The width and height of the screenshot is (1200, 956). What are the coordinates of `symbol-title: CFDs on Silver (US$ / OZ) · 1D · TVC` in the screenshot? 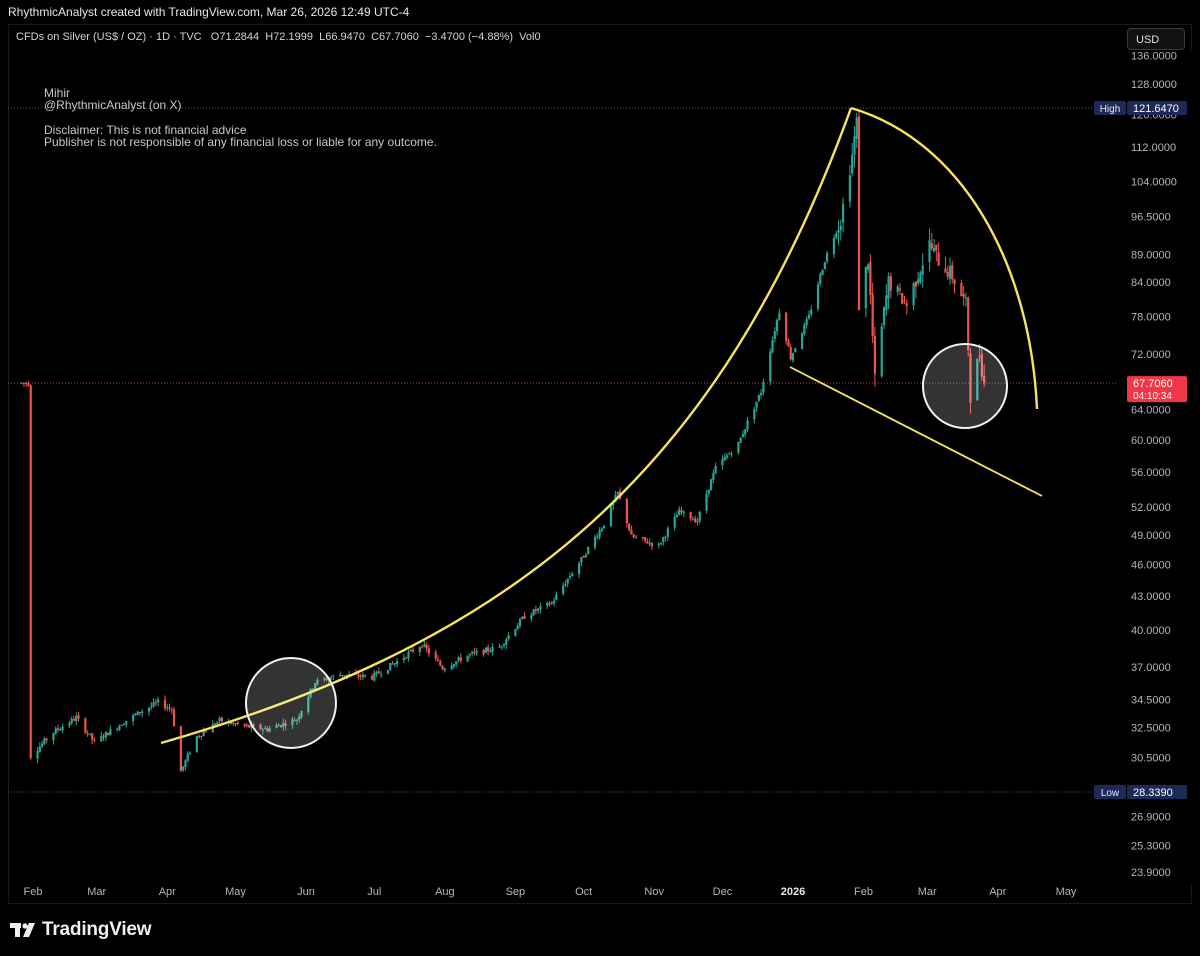 It's located at (109, 37).